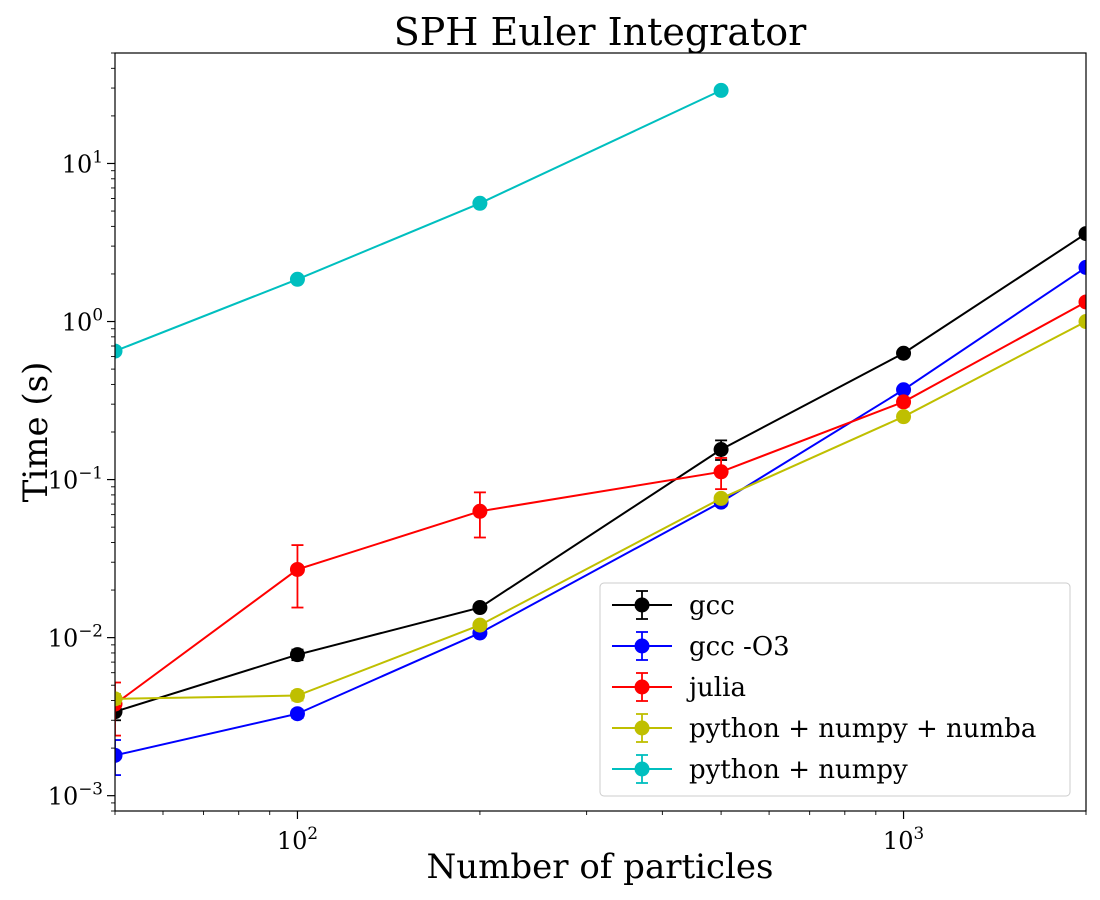  Describe the element at coordinates (712, 606) in the screenshot. I see `legend-label: gcc` at that location.